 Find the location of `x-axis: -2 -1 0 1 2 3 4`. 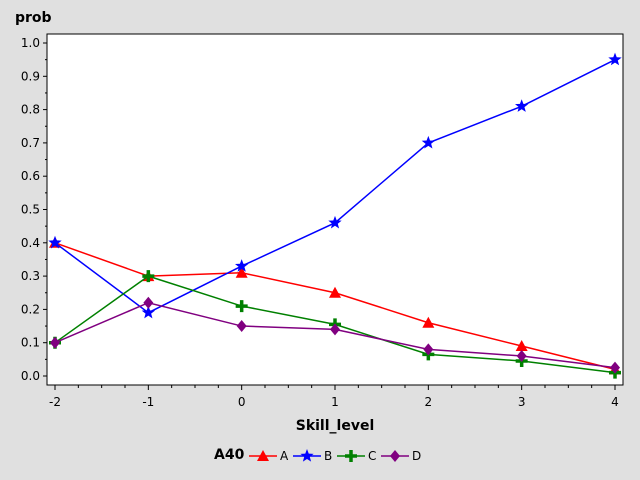

x-axis: -2 -1 0 1 2 3 4 is located at coordinates (334, 397).